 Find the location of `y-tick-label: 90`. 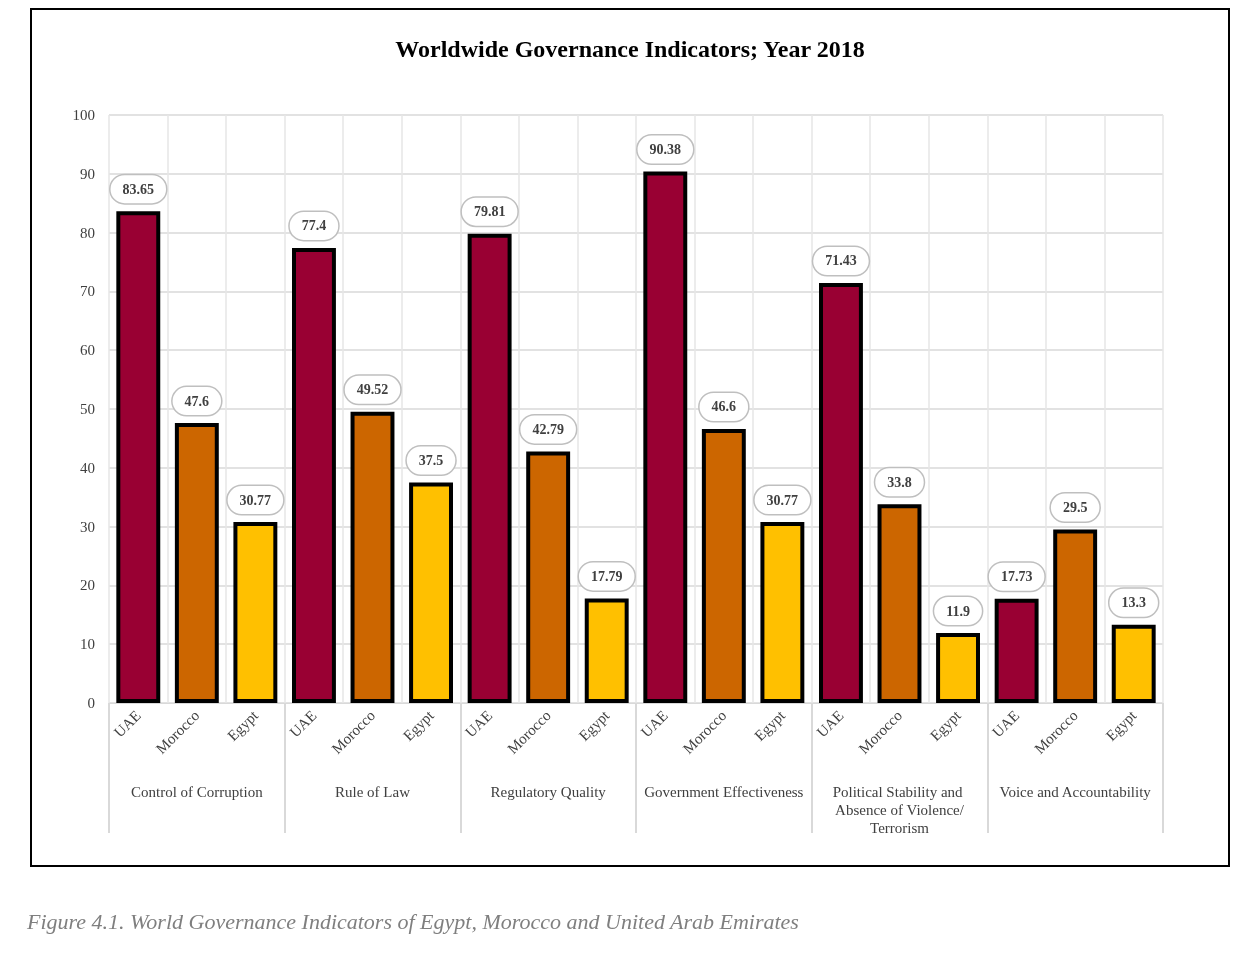

y-tick-label: 90 is located at coordinates (87, 173).